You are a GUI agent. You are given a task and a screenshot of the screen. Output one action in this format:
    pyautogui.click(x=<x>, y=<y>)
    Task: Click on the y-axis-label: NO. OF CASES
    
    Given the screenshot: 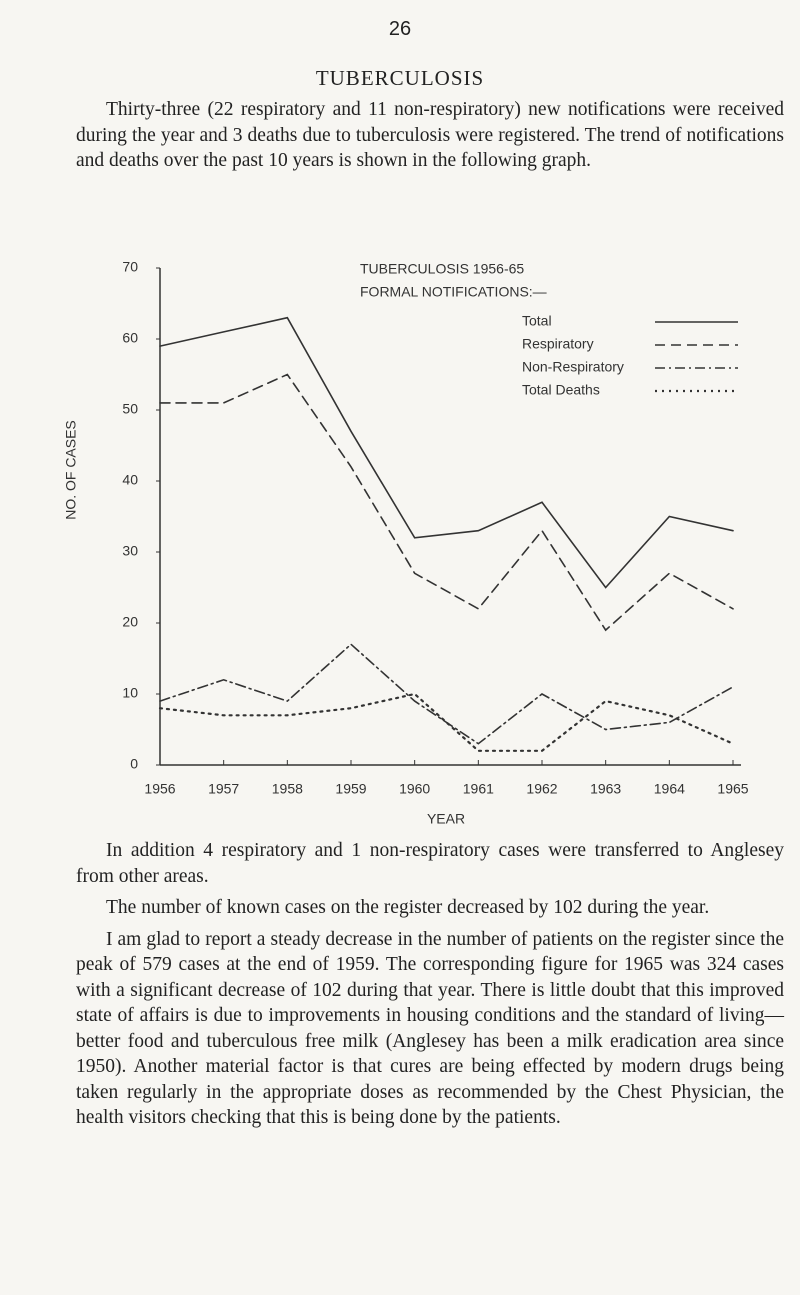 What is the action you would take?
    pyautogui.click(x=71, y=470)
    